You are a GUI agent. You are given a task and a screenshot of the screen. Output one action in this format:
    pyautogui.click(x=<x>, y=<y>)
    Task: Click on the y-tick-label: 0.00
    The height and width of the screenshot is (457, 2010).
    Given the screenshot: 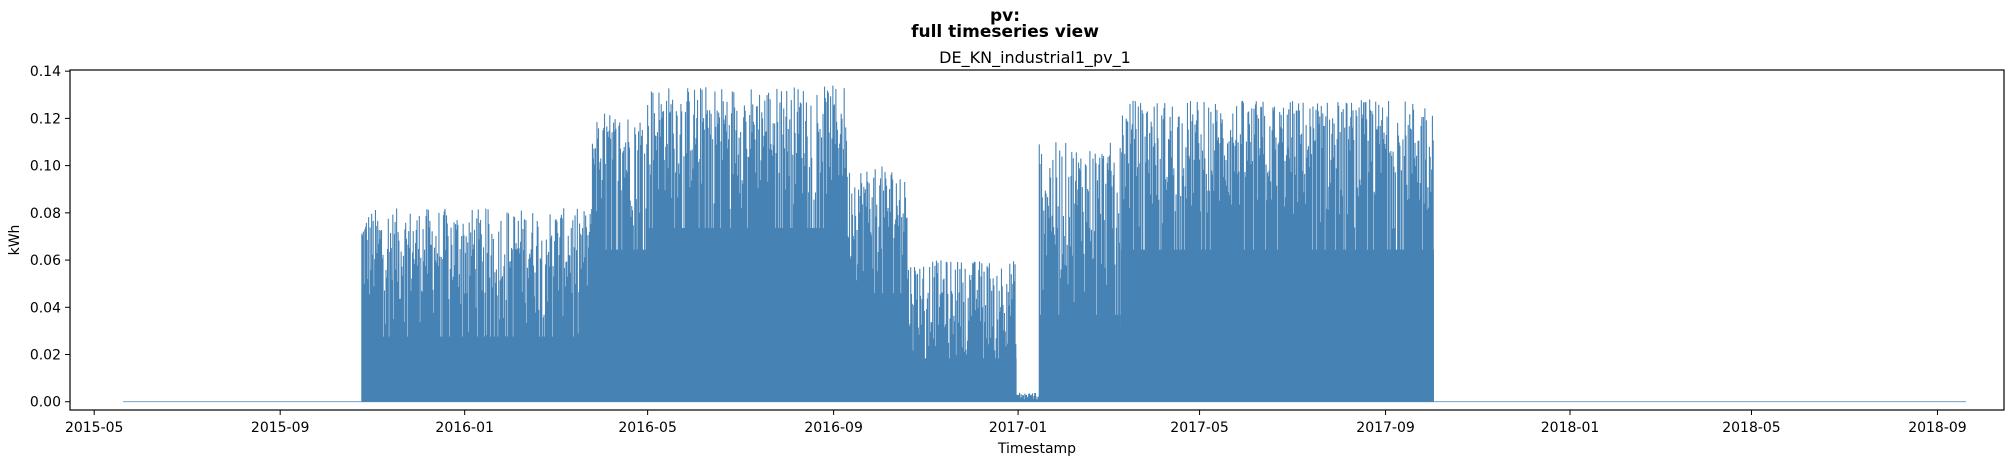 What is the action you would take?
    pyautogui.click(x=45, y=403)
    